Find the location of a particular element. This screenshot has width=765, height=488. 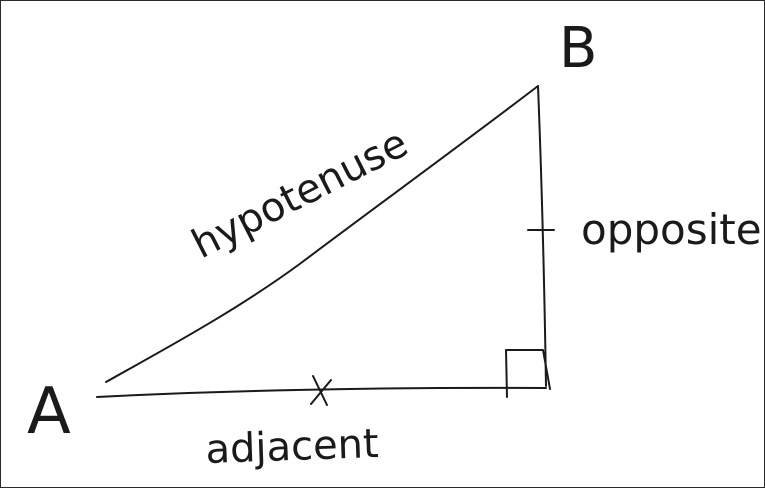

opposite-label: opposite is located at coordinates (671, 229).